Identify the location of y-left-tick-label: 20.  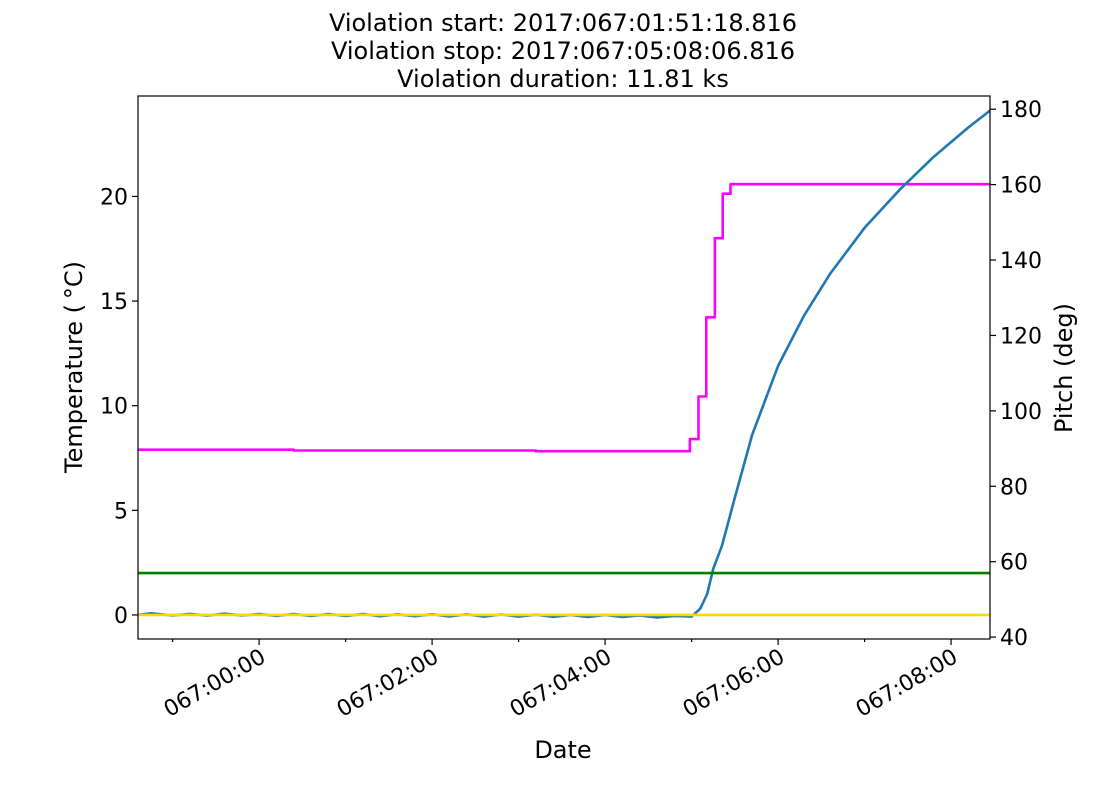
(114, 197).